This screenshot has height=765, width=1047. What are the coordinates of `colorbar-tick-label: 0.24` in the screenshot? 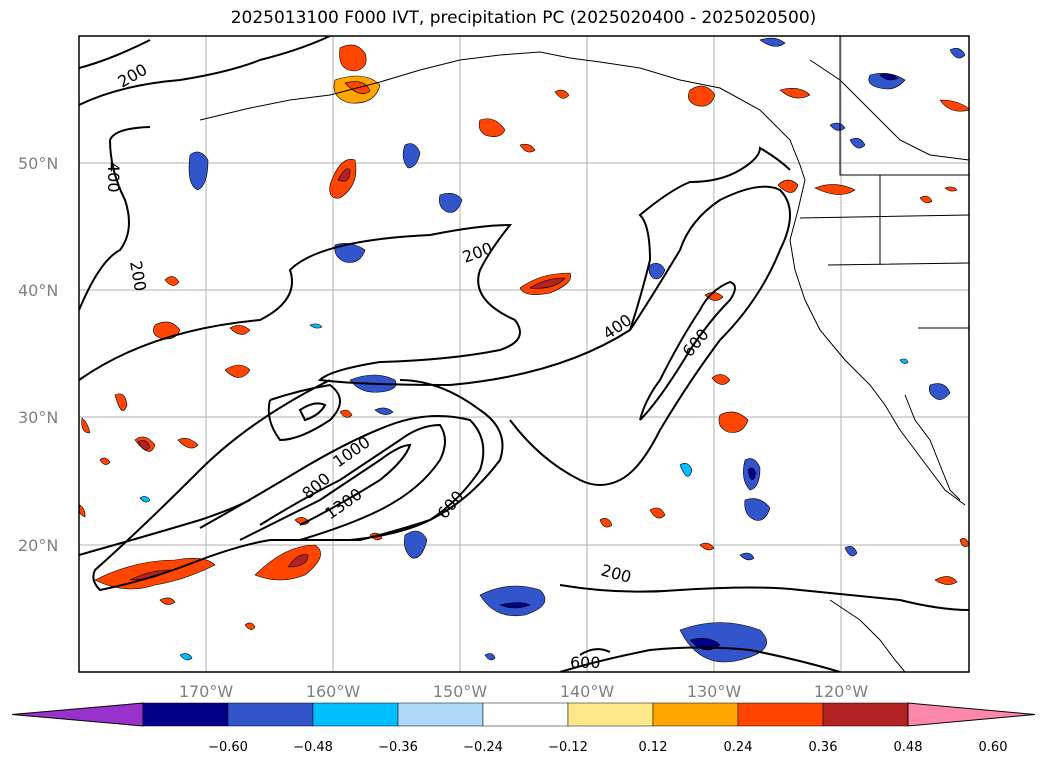 It's located at (738, 747).